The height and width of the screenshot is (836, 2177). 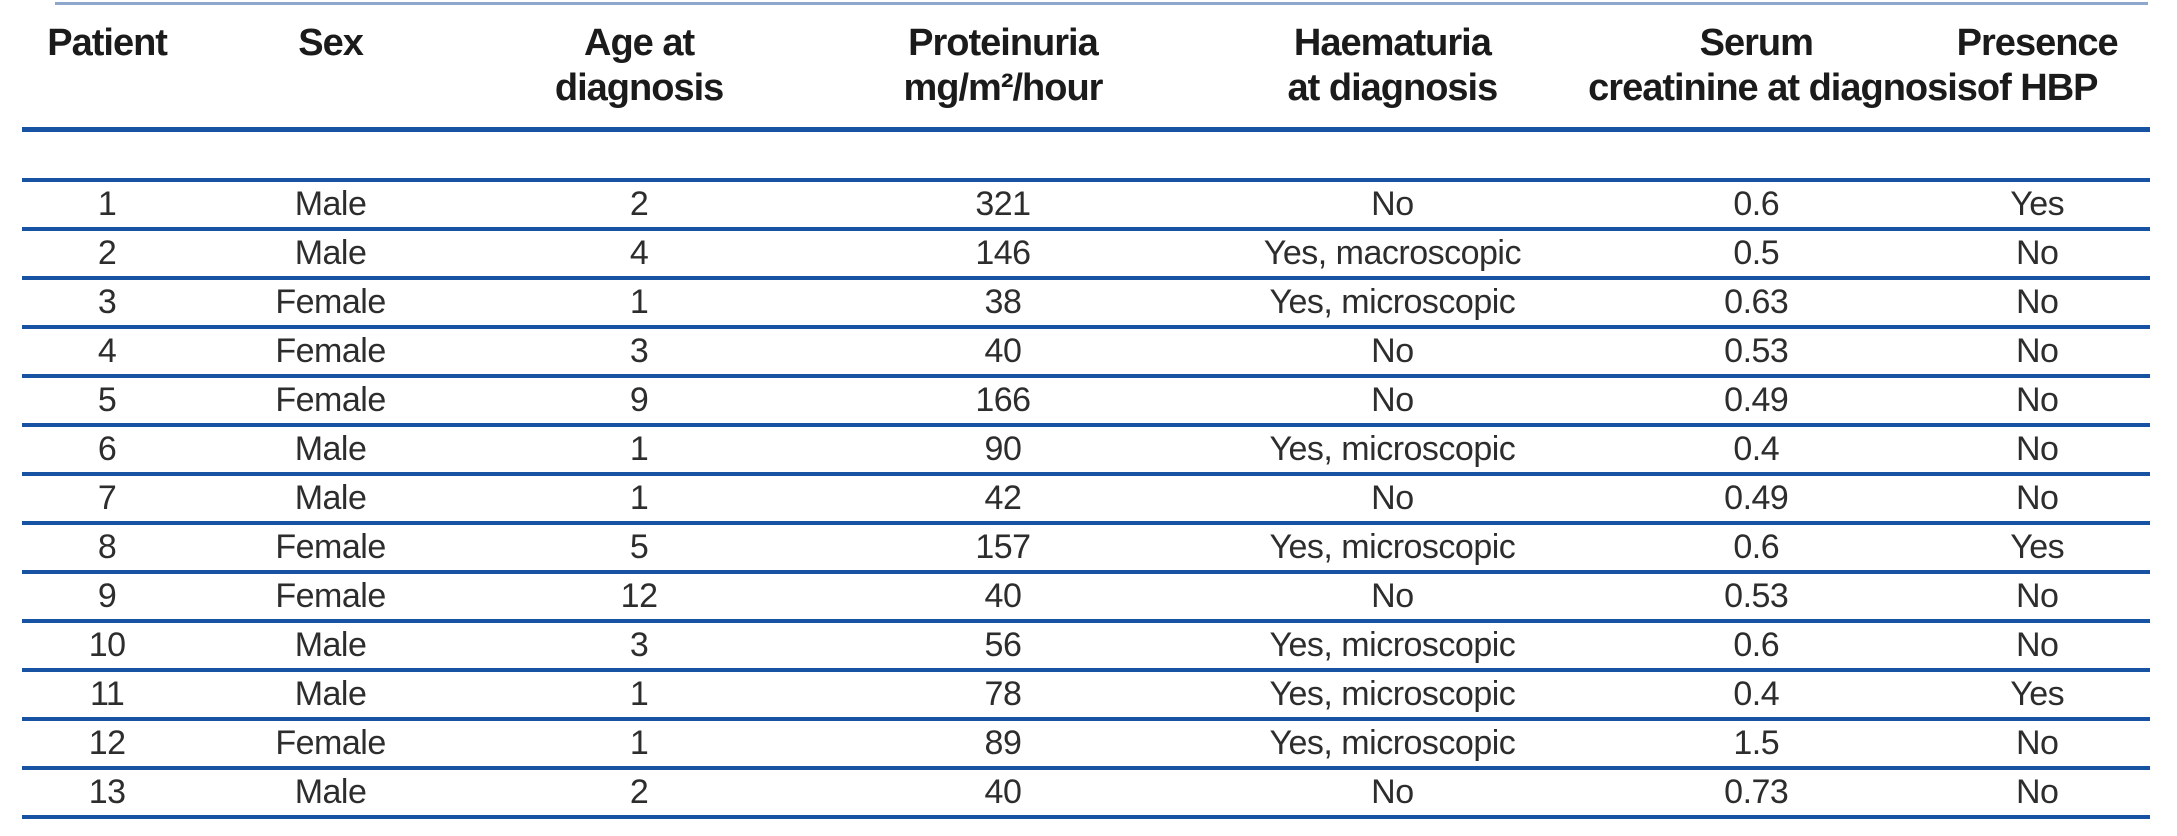 I want to click on column-header-creatinine: Serum creatinine at diagnosis, so click(x=1783, y=68).